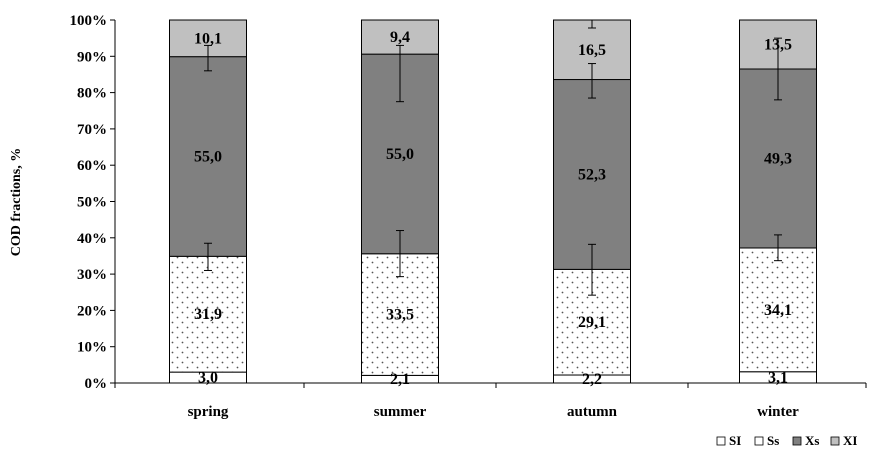  I want to click on y-tick-label-10: 100%, so click(89, 21).